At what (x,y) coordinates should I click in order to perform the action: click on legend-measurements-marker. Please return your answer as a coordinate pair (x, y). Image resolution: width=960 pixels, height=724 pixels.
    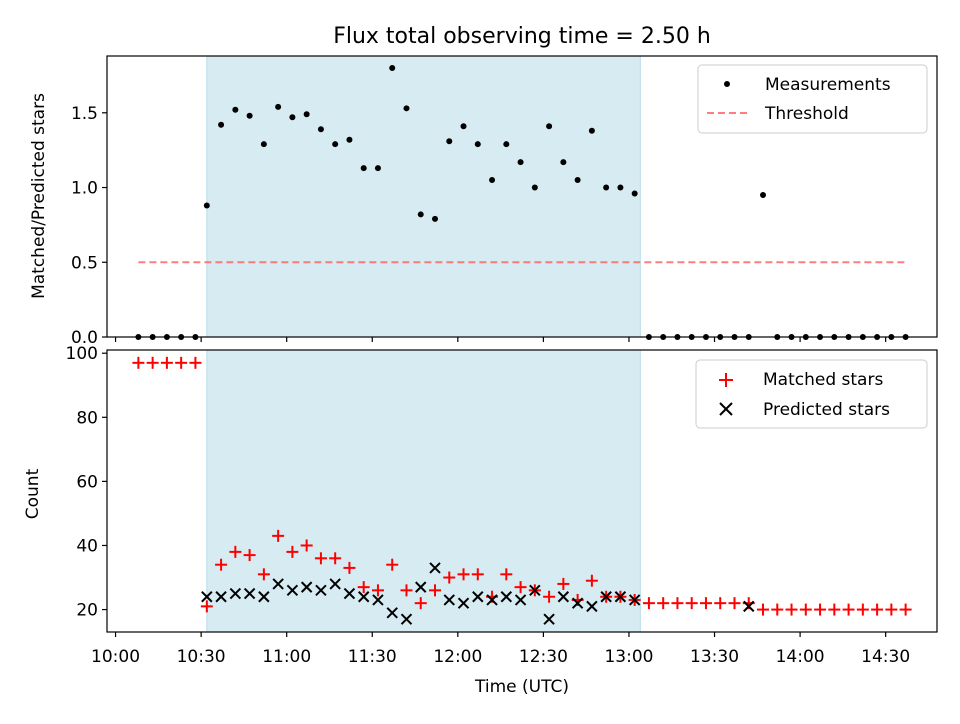
    Looking at the image, I should click on (727, 84).